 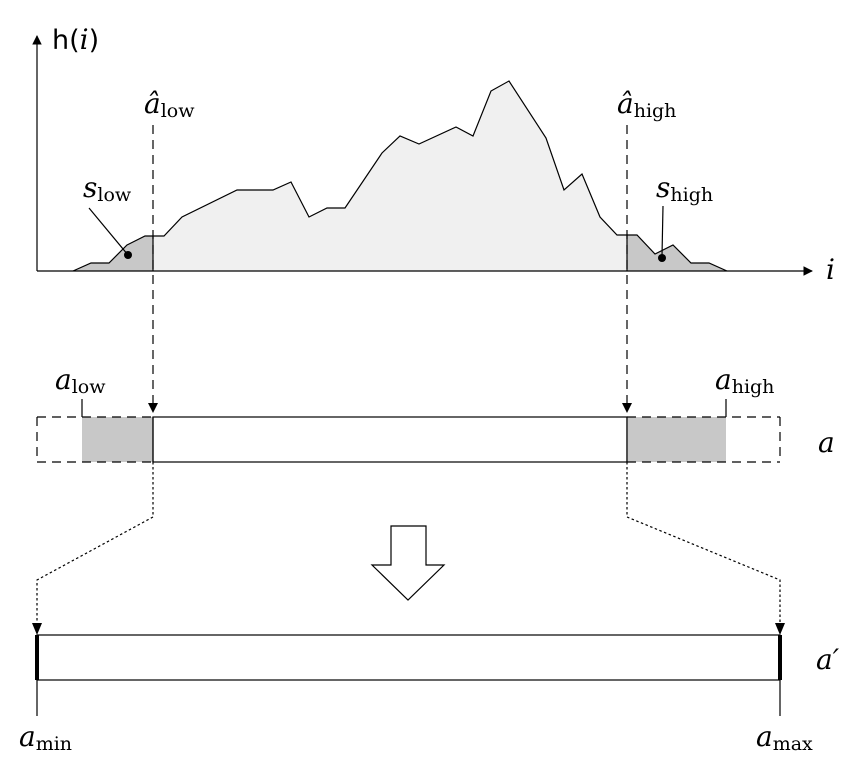 What do you see at coordinates (646, 104) in the screenshot?
I see `a-hat-high-label: âhigh` at bounding box center [646, 104].